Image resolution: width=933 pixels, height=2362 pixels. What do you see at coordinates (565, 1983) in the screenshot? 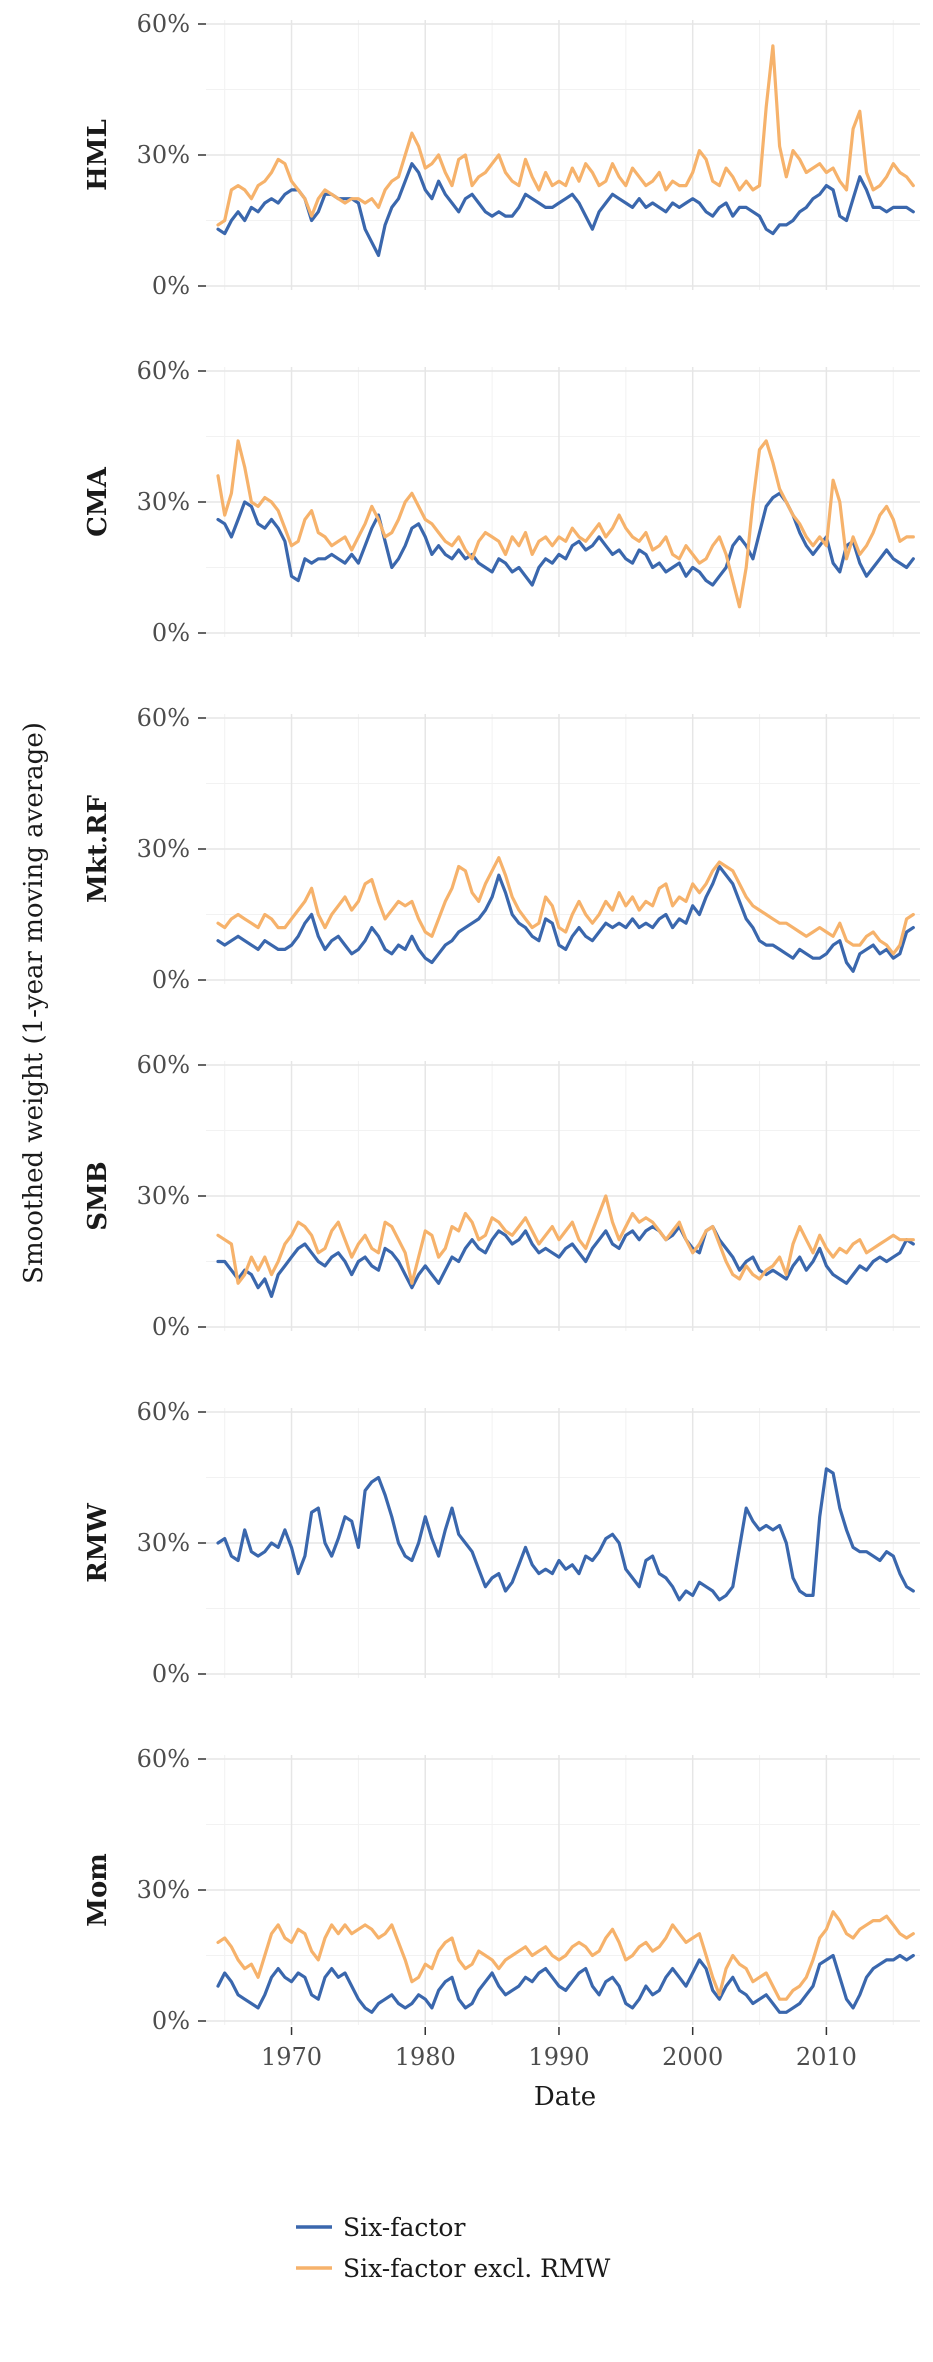
I see `series-line-mom-six-factor` at bounding box center [565, 1983].